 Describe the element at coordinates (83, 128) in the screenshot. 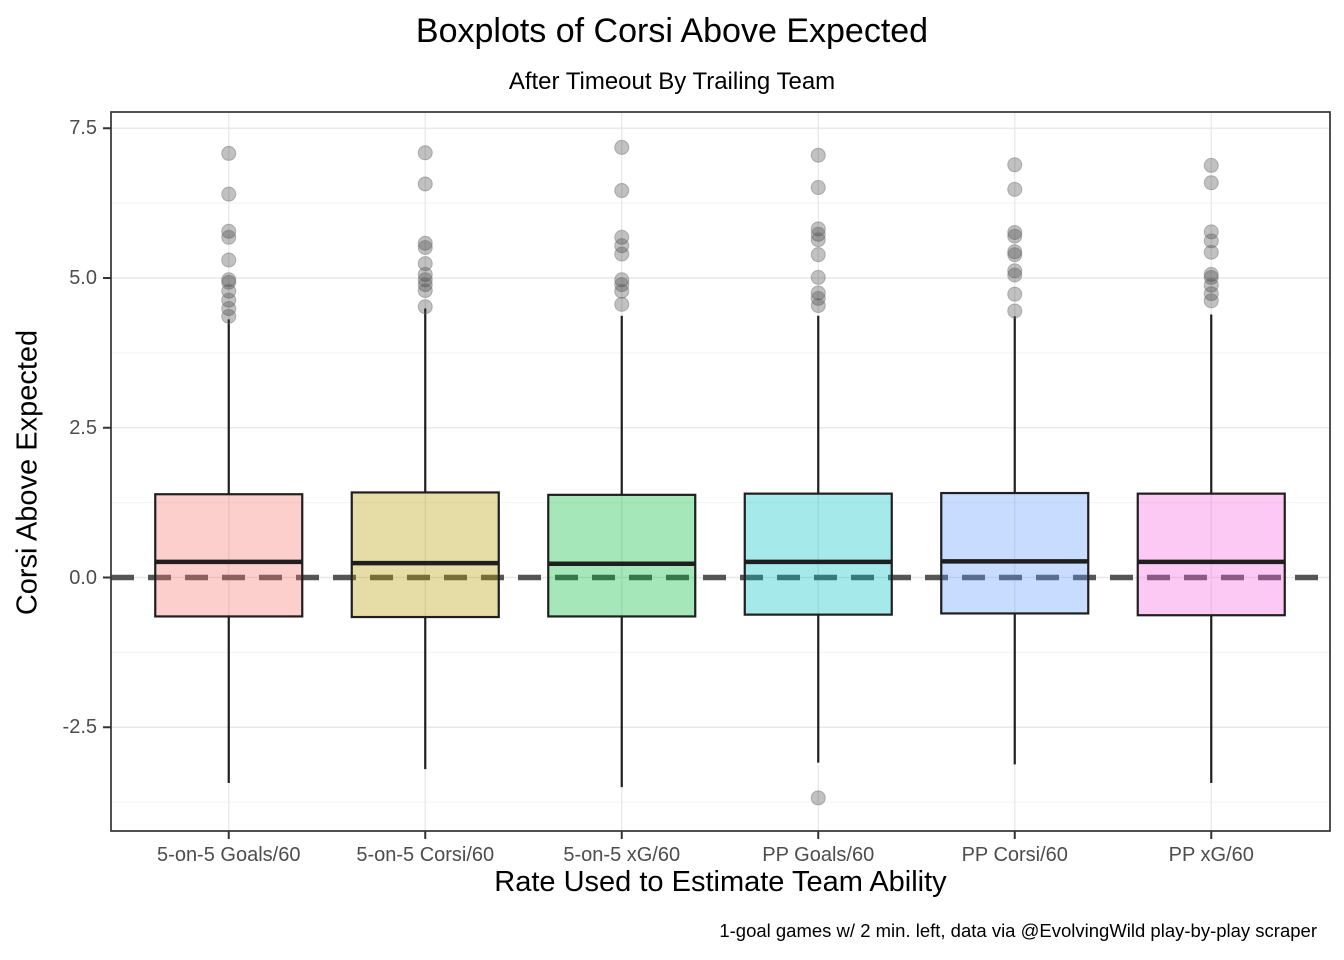

I see `y-tick-label: 7.5` at that location.